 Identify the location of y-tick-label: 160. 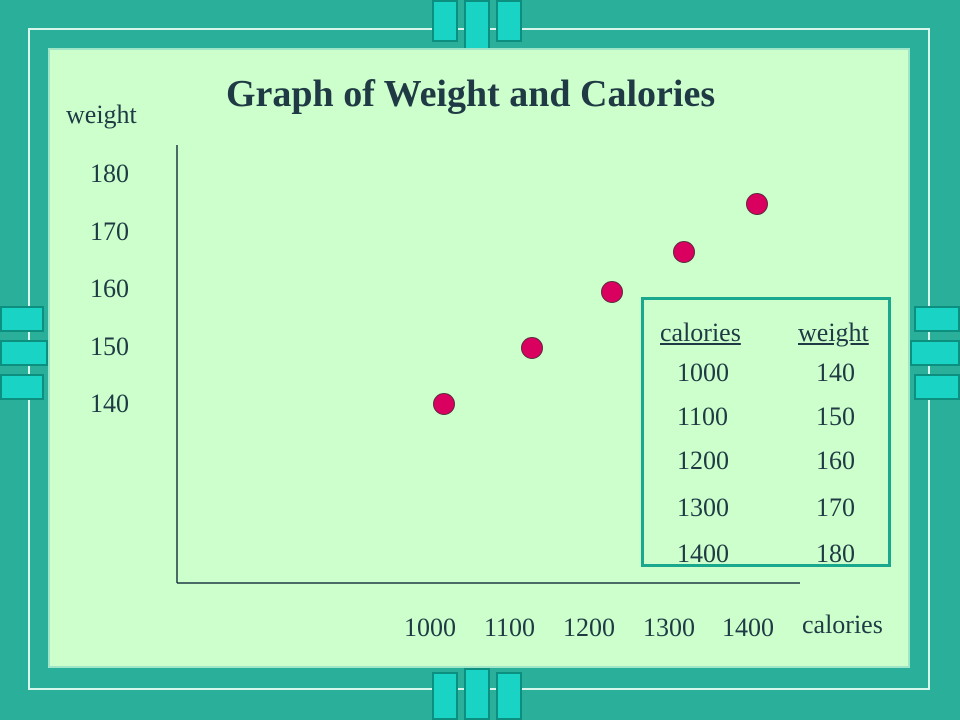
(109, 288).